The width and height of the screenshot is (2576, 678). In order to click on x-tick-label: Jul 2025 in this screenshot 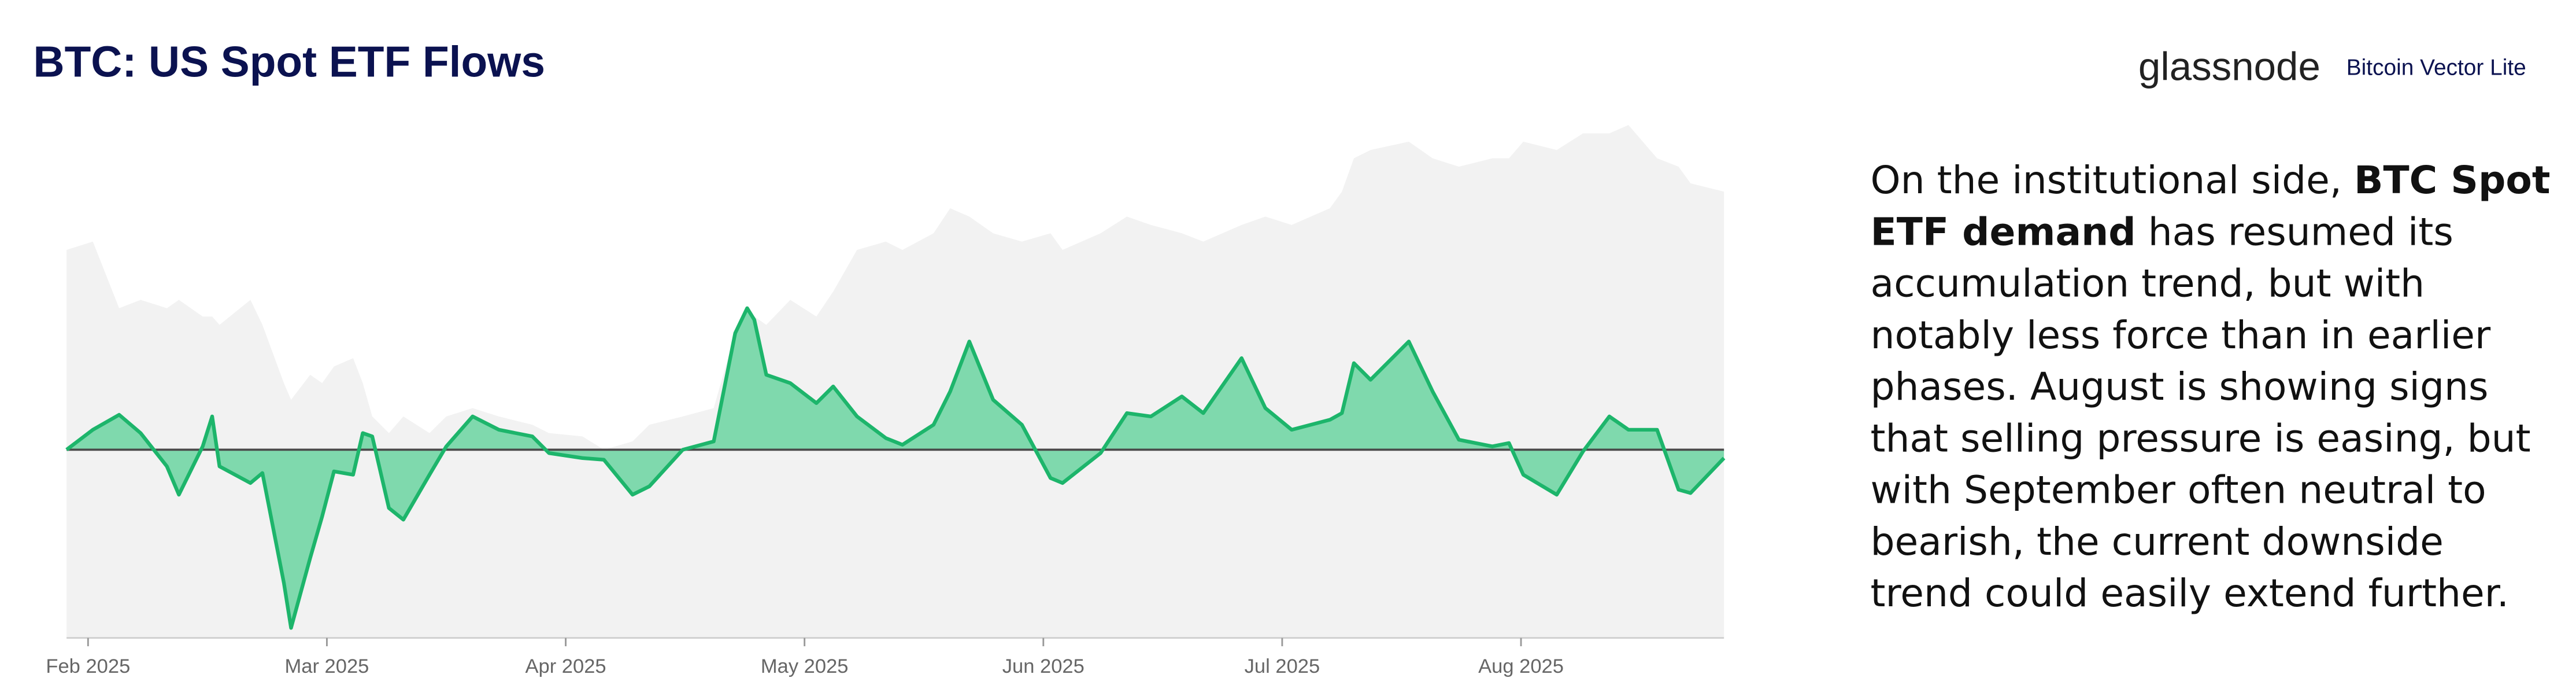, I will do `click(1283, 666)`.